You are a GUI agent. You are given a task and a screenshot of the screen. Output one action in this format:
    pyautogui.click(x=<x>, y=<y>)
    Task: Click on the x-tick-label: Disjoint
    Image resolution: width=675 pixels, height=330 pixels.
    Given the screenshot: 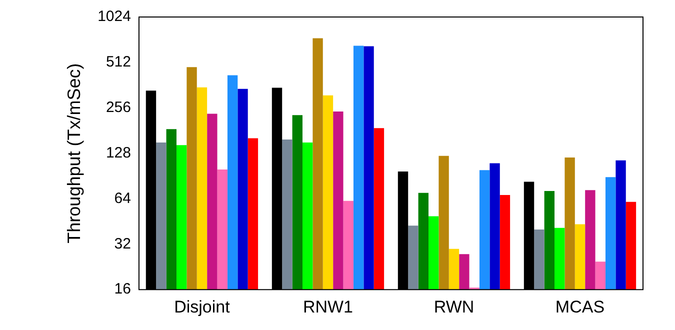 What is the action you would take?
    pyautogui.click(x=202, y=306)
    